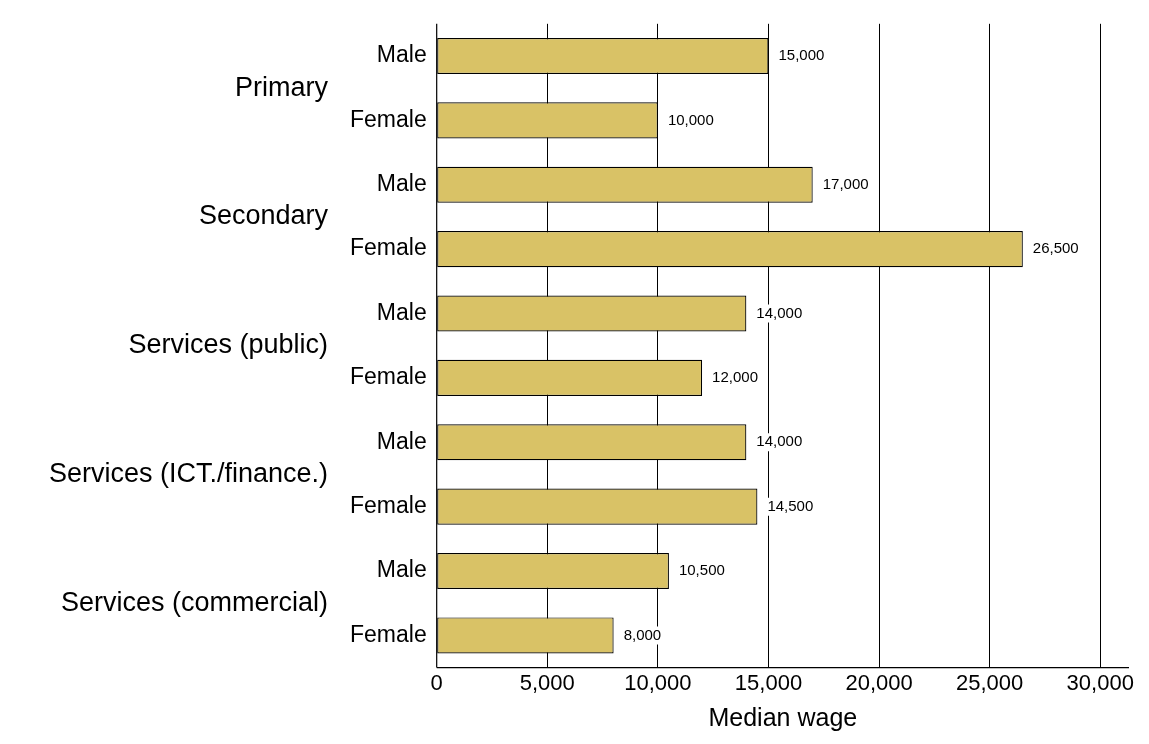 This screenshot has width=1149, height=744. Describe the element at coordinates (1055, 248) in the screenshot. I see `data-label: 26,500` at that location.